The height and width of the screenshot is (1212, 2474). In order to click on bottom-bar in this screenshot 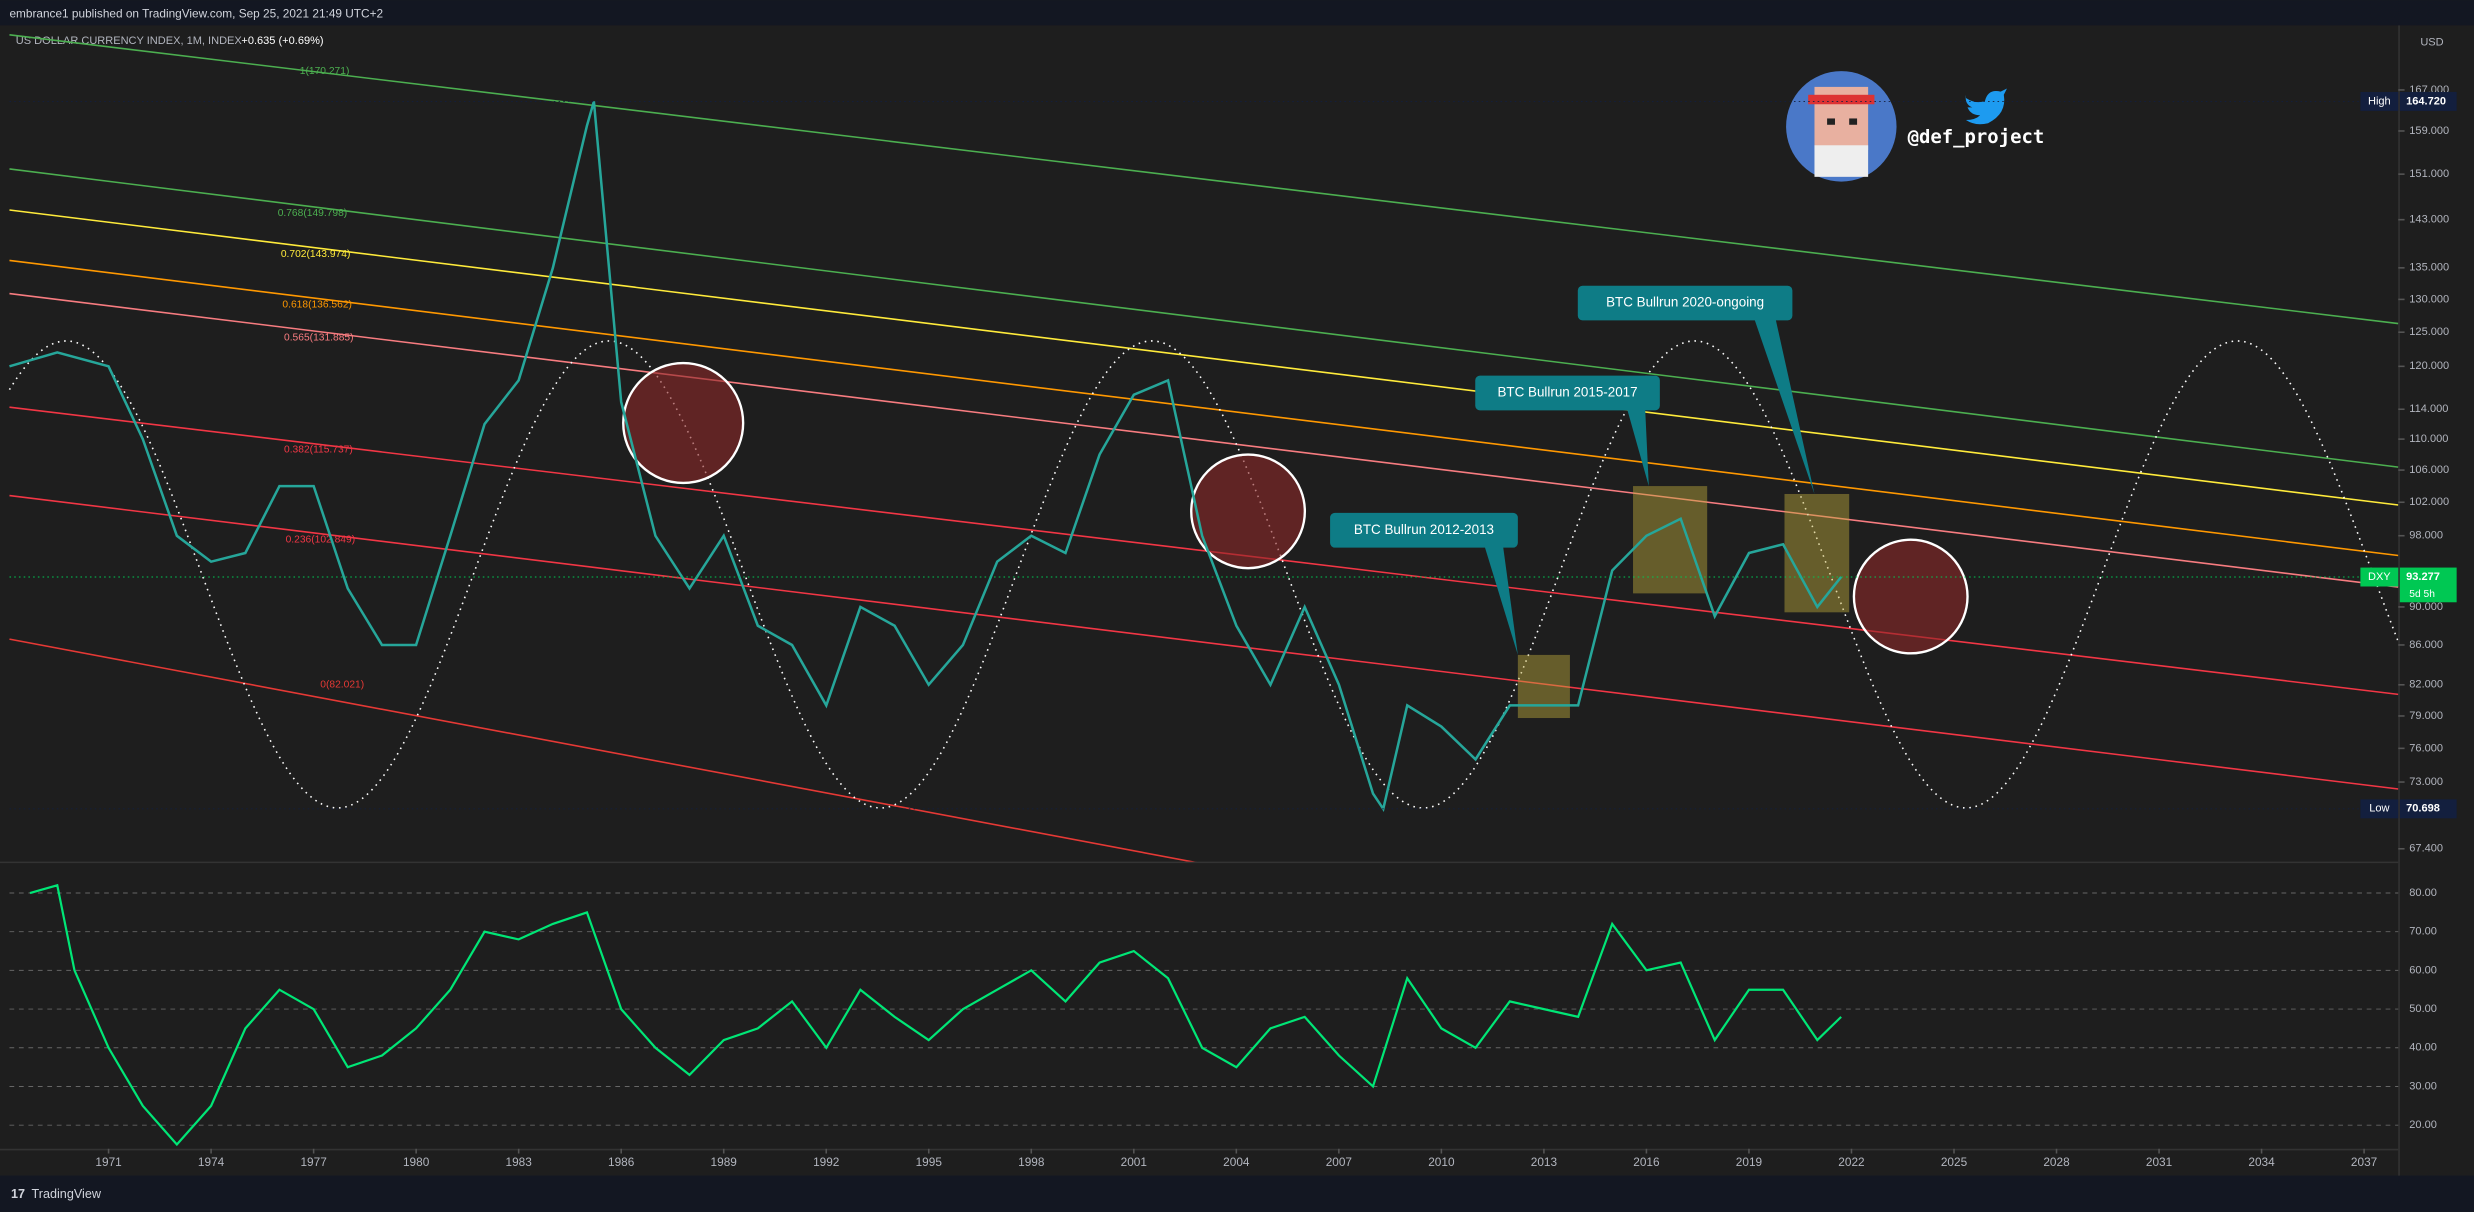, I will do `click(1237, 1193)`.